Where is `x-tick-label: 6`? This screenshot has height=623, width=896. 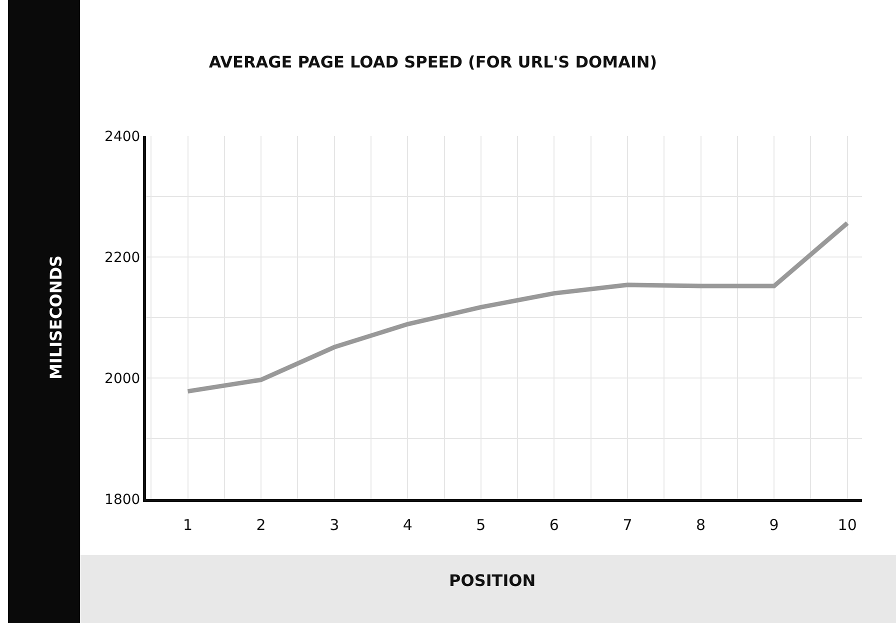 x-tick-label: 6 is located at coordinates (554, 525).